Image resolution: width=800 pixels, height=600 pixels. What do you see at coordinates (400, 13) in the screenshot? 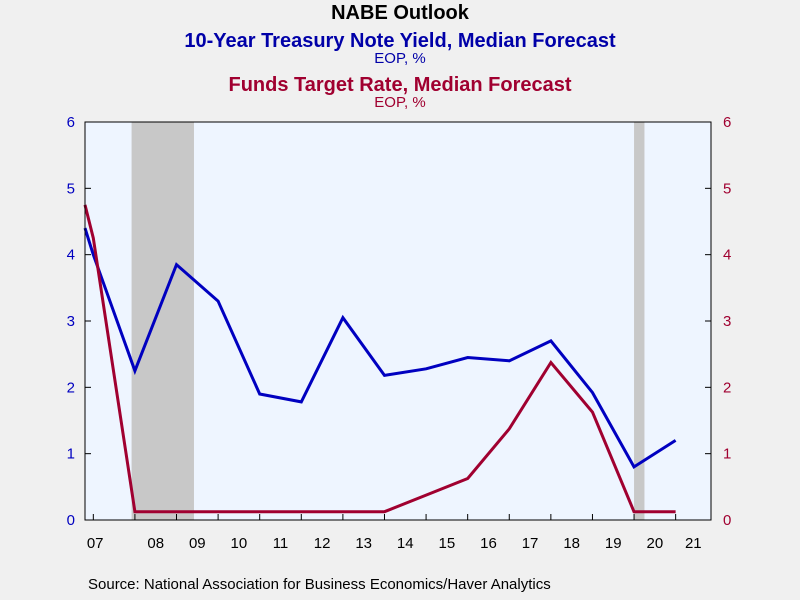
I see `chart-title: NABE Outlook` at bounding box center [400, 13].